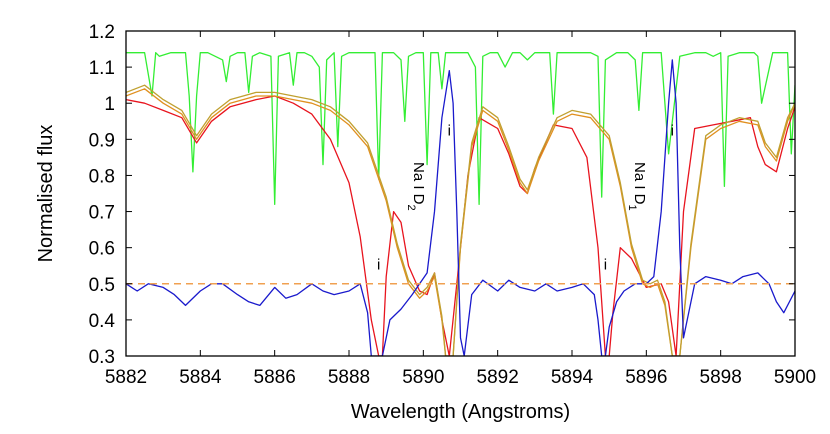 The height and width of the screenshot is (434, 830). I want to click on y-tick-label: 1.2, so click(102, 32).